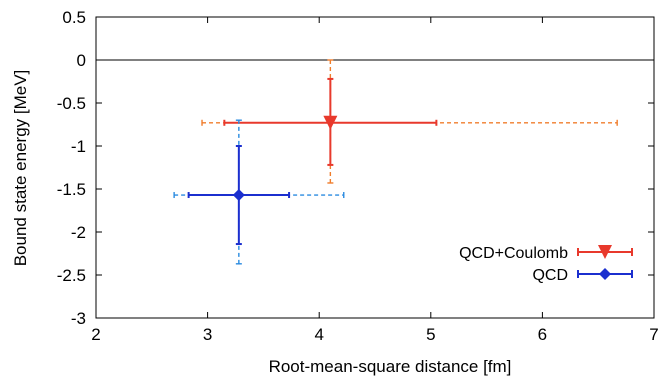 The width and height of the screenshot is (659, 381). What do you see at coordinates (546, 264) in the screenshot?
I see `legend: QCD+Coulomb QCD` at bounding box center [546, 264].